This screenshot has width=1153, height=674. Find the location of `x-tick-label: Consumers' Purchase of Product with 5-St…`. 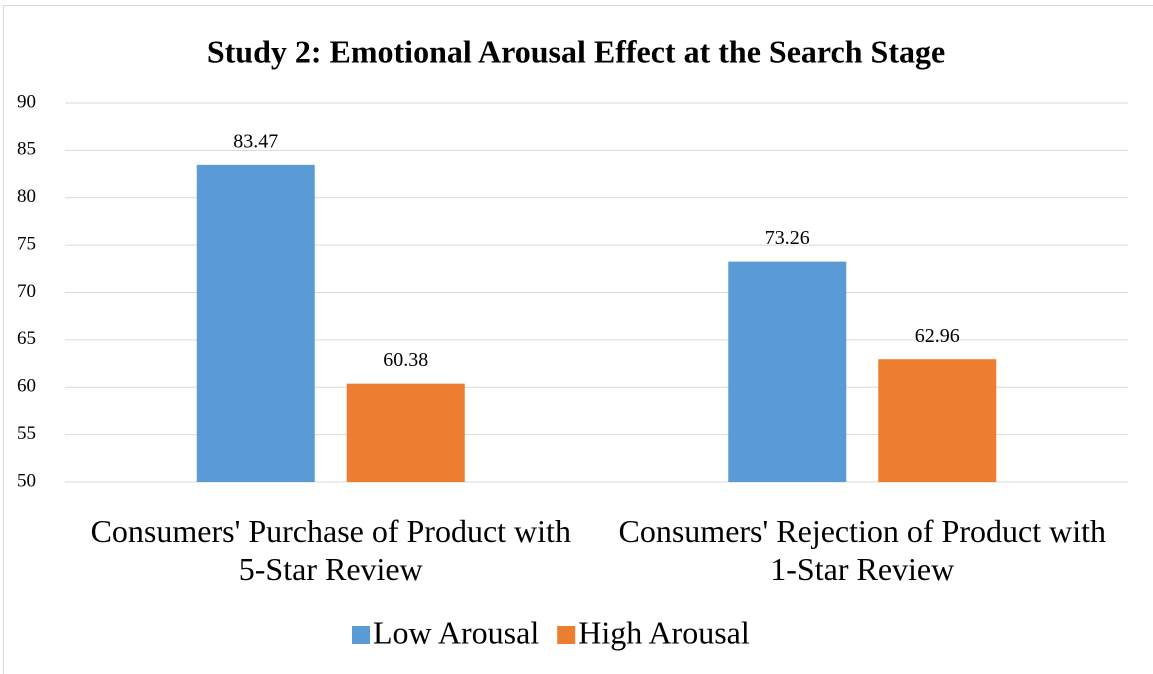

x-tick-label: Consumers' Purchase of Product with 5-St… is located at coordinates (330, 550).